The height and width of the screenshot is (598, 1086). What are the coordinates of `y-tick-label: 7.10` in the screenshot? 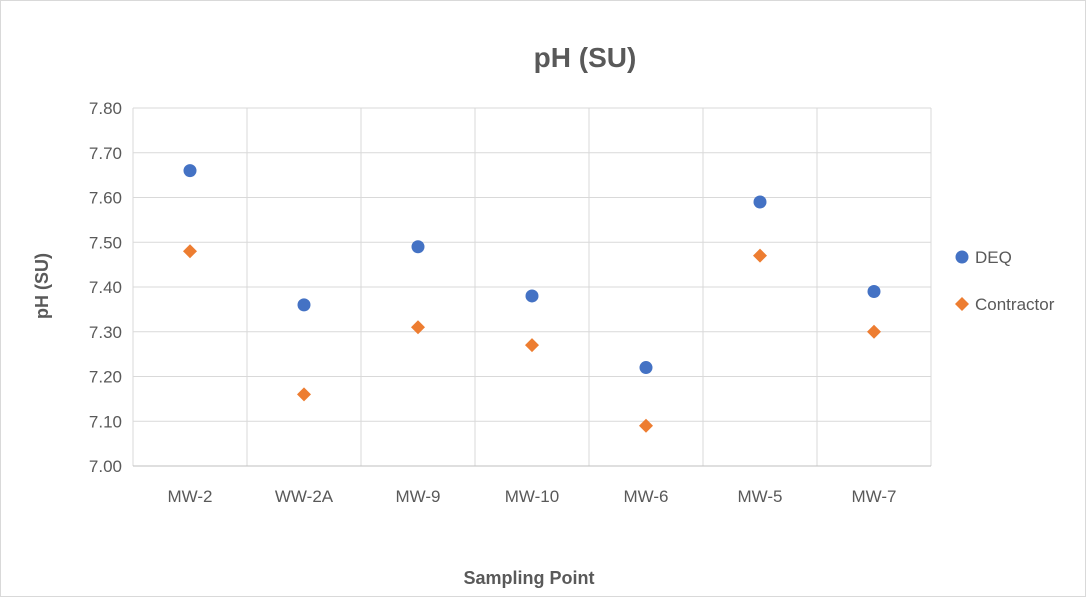 It's located at (105, 421).